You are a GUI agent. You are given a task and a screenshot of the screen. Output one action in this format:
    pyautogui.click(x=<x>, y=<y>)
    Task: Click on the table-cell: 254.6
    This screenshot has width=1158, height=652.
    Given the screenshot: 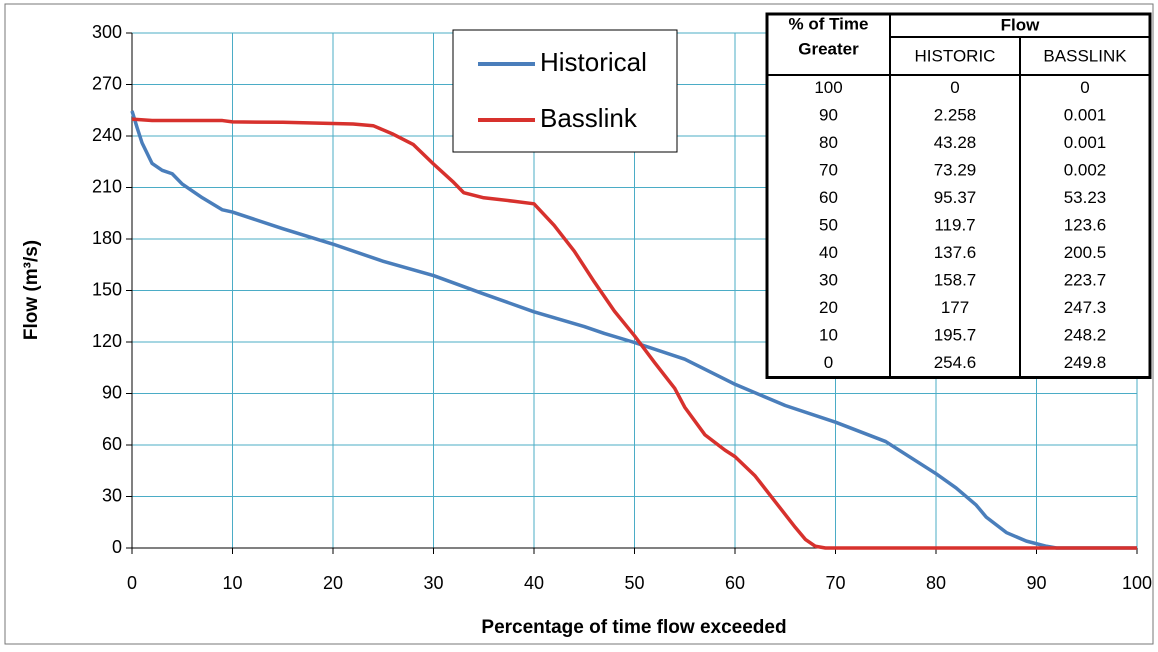 What is the action you would take?
    pyautogui.click(x=955, y=362)
    